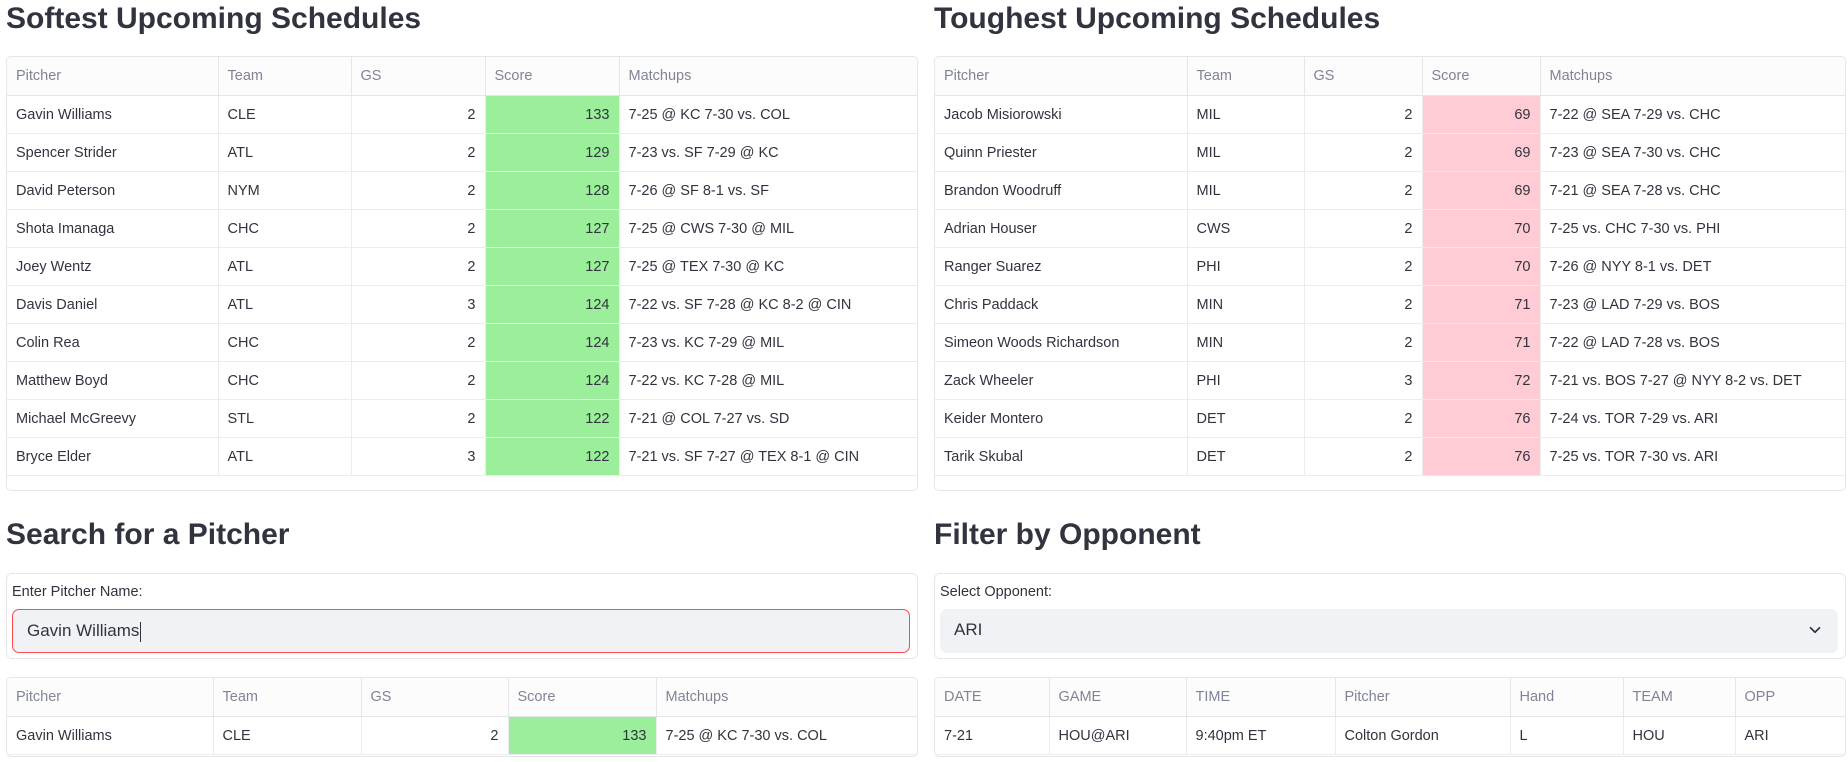 Image resolution: width=1848 pixels, height=762 pixels. I want to click on cell-matchups: 7-25 @ CWS 7-30 @ MIL, so click(768, 228).